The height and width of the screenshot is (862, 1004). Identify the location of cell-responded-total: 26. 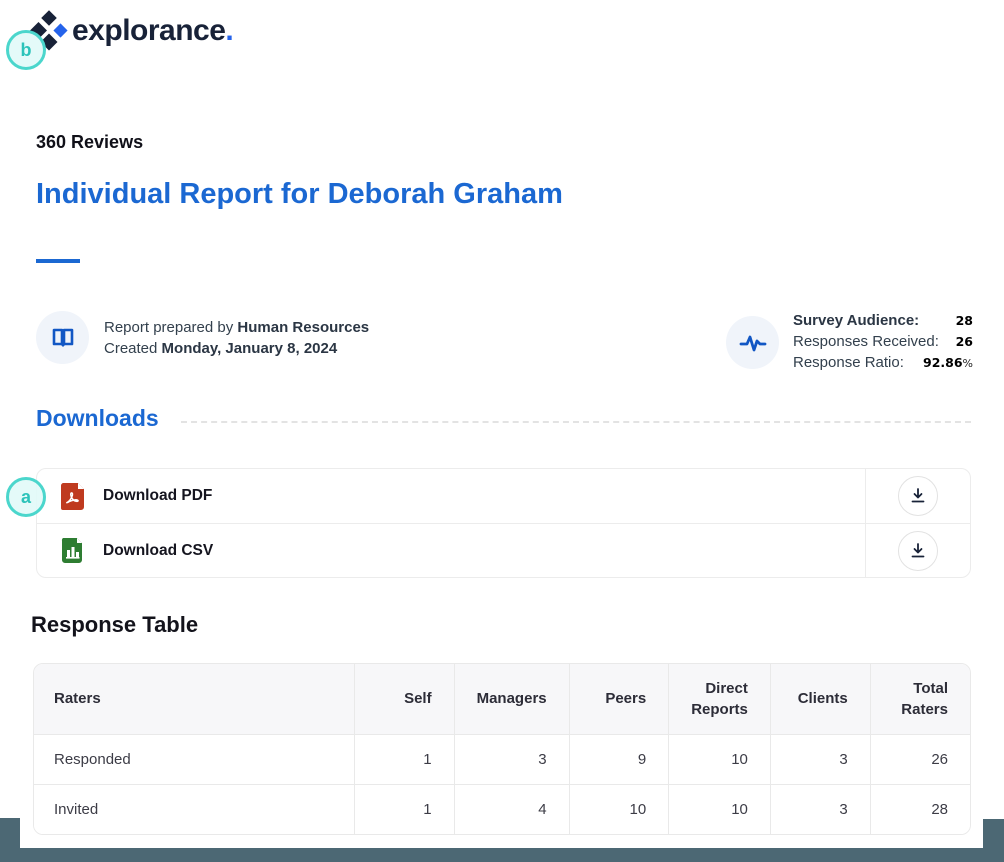
(920, 758).